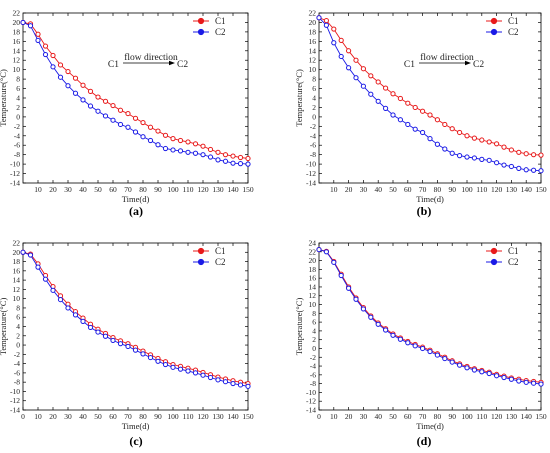 The image size is (550, 453). What do you see at coordinates (173, 189) in the screenshot?
I see `x-tick-label: 100` at bounding box center [173, 189].